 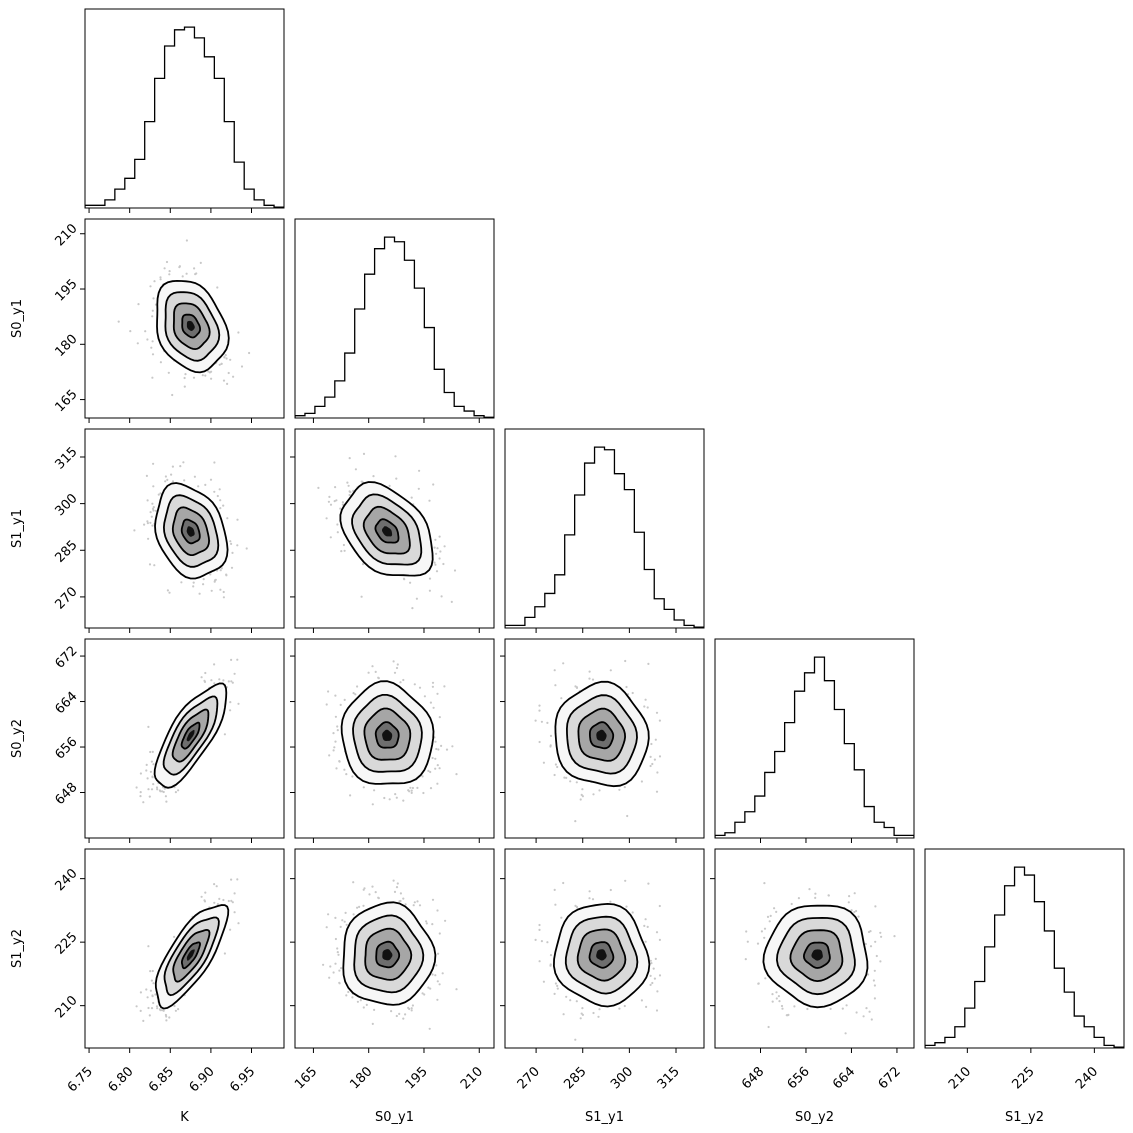 I want to click on x-axis-label-S1_y1: S1_y1, so click(x=604, y=1117).